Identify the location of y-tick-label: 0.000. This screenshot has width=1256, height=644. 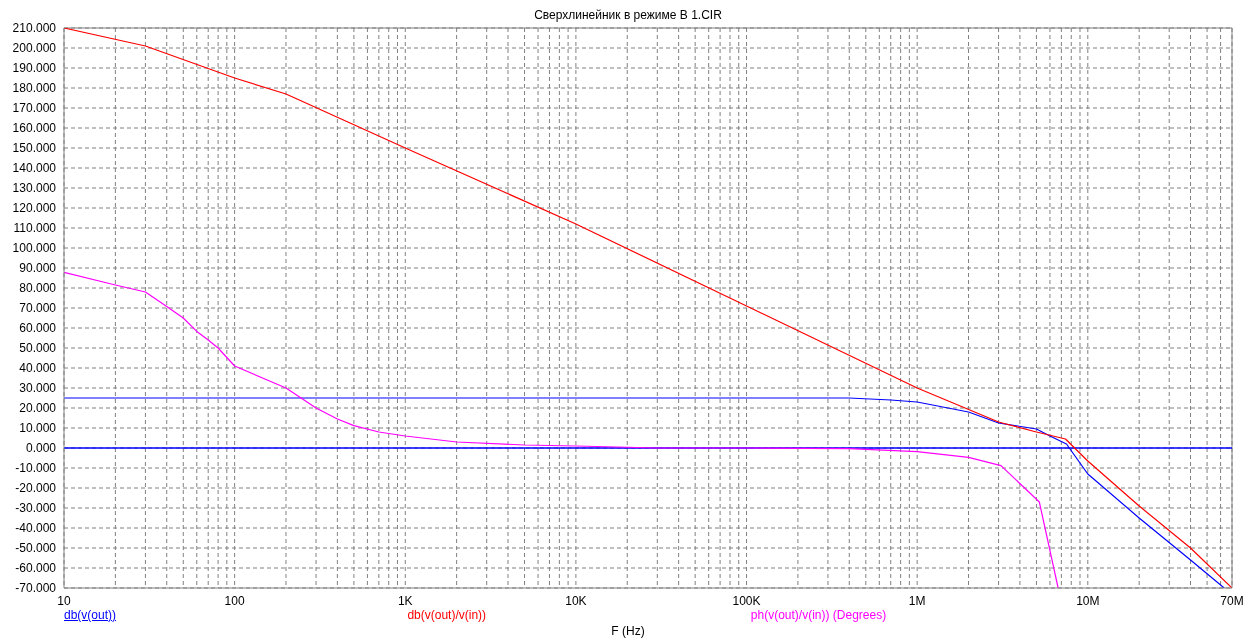
(41, 448).